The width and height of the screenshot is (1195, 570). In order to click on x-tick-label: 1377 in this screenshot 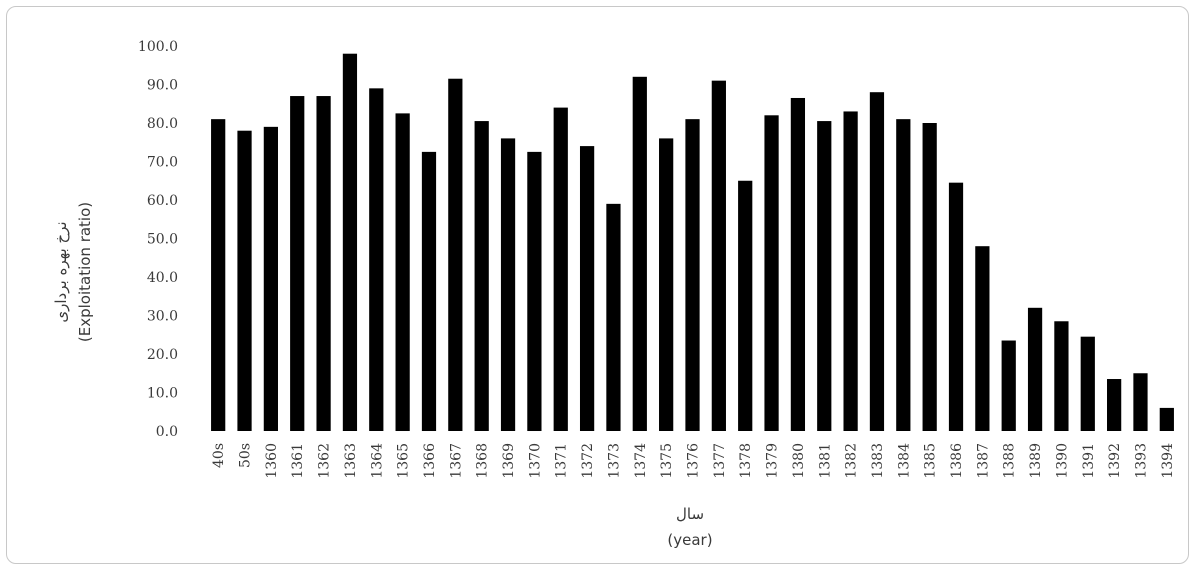, I will do `click(720, 461)`.